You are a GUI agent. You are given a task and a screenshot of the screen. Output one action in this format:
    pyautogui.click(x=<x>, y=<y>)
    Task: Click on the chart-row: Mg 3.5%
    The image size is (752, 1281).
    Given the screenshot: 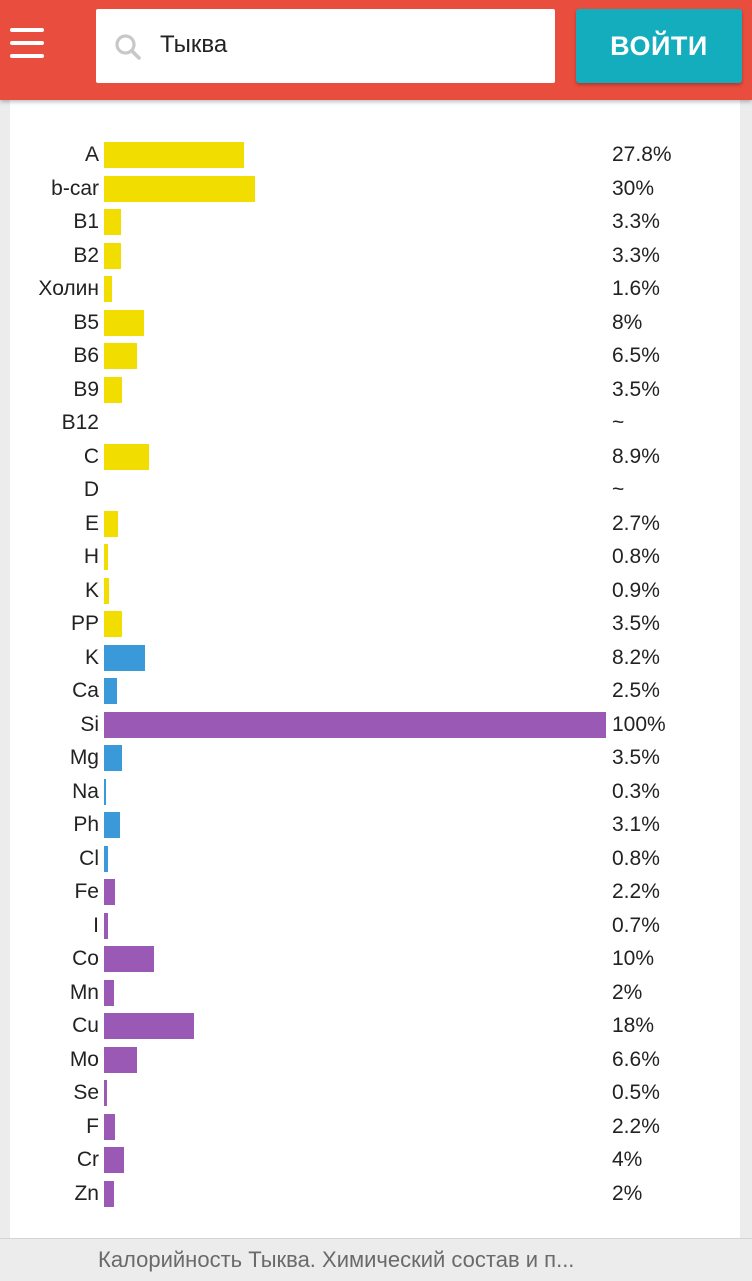 What is the action you would take?
    pyautogui.click(x=375, y=758)
    